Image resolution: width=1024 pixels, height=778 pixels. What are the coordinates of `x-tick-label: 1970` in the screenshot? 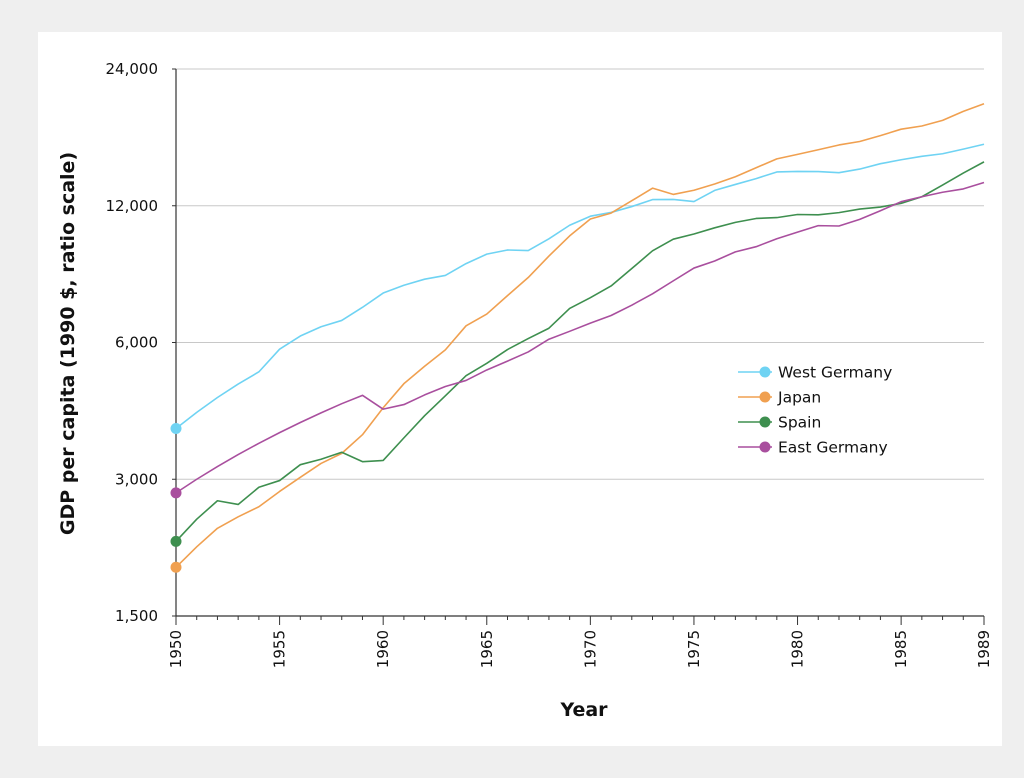 It's located at (590, 649).